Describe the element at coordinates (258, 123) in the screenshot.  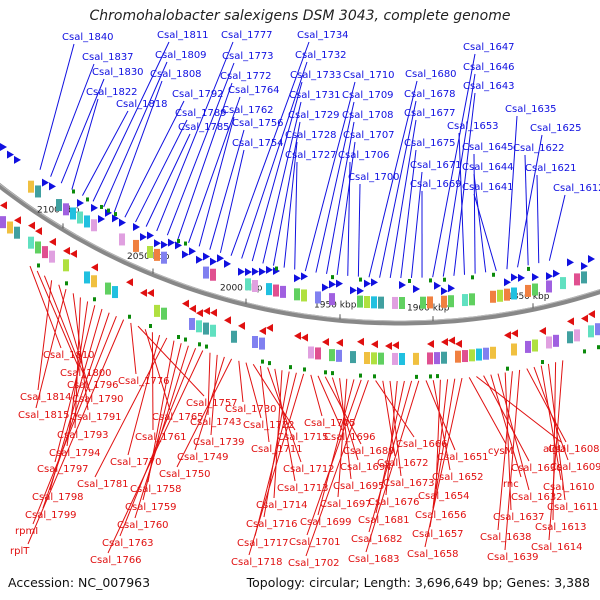
I see `forward-gene-label: Csal_1756` at that location.